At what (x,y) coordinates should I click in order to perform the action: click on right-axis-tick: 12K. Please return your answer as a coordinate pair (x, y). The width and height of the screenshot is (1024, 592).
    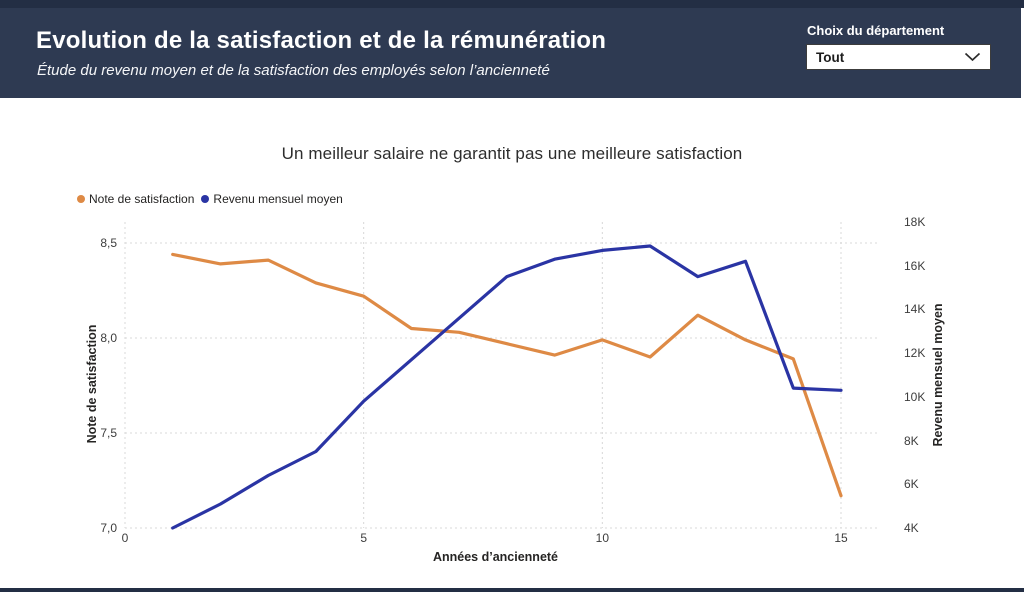
    Looking at the image, I should click on (915, 353).